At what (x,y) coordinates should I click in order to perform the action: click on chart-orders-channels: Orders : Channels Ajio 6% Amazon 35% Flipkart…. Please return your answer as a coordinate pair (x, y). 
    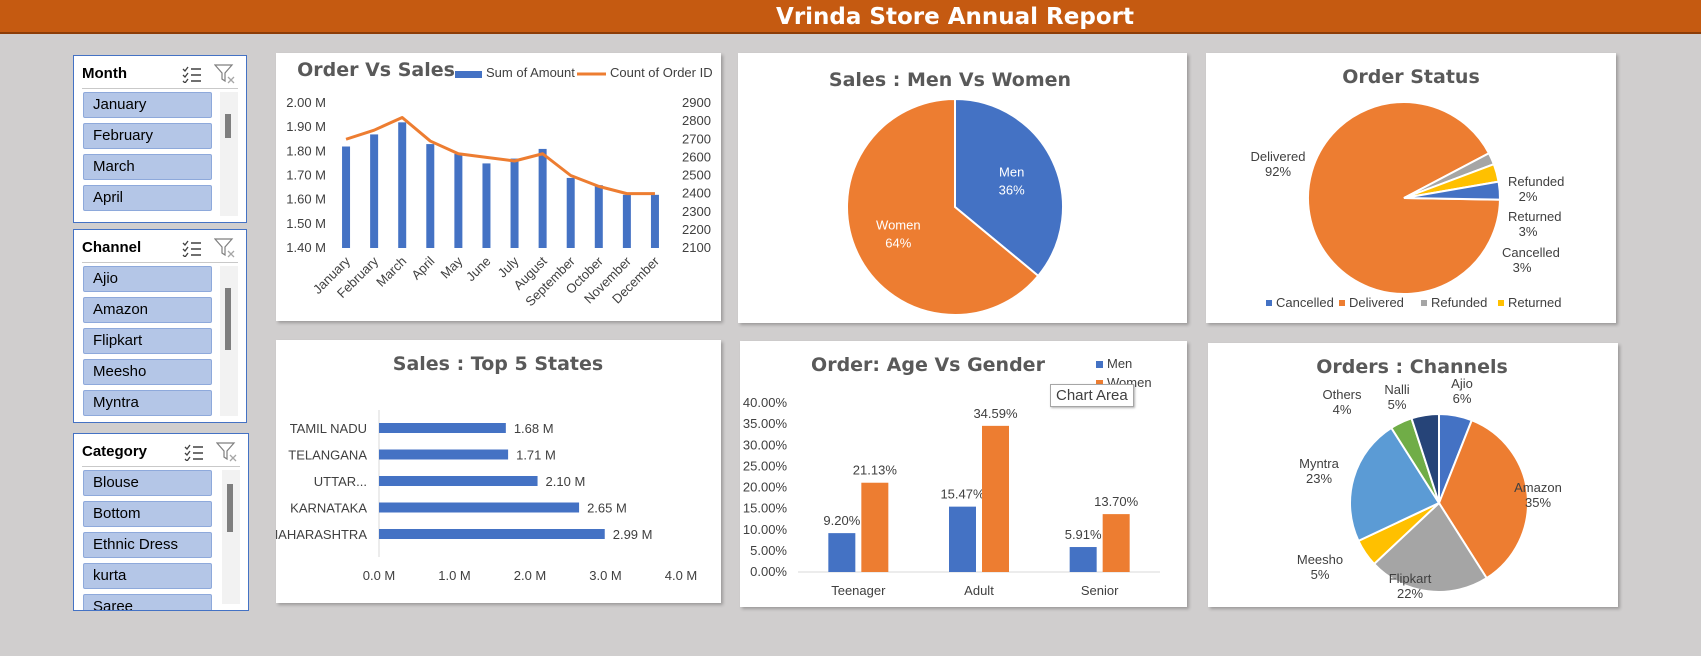
    Looking at the image, I should click on (1413, 475).